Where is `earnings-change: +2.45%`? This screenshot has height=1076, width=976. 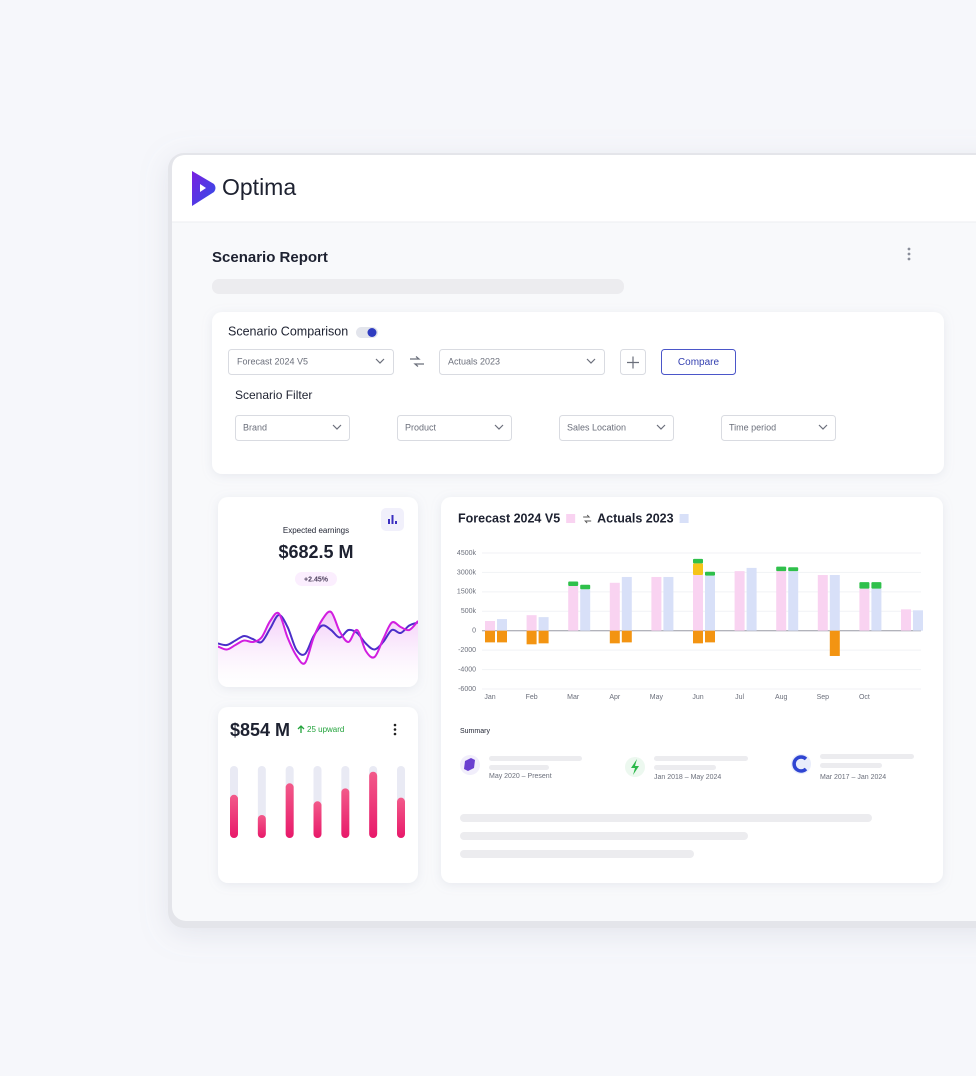
earnings-change: +2.45% is located at coordinates (316, 579).